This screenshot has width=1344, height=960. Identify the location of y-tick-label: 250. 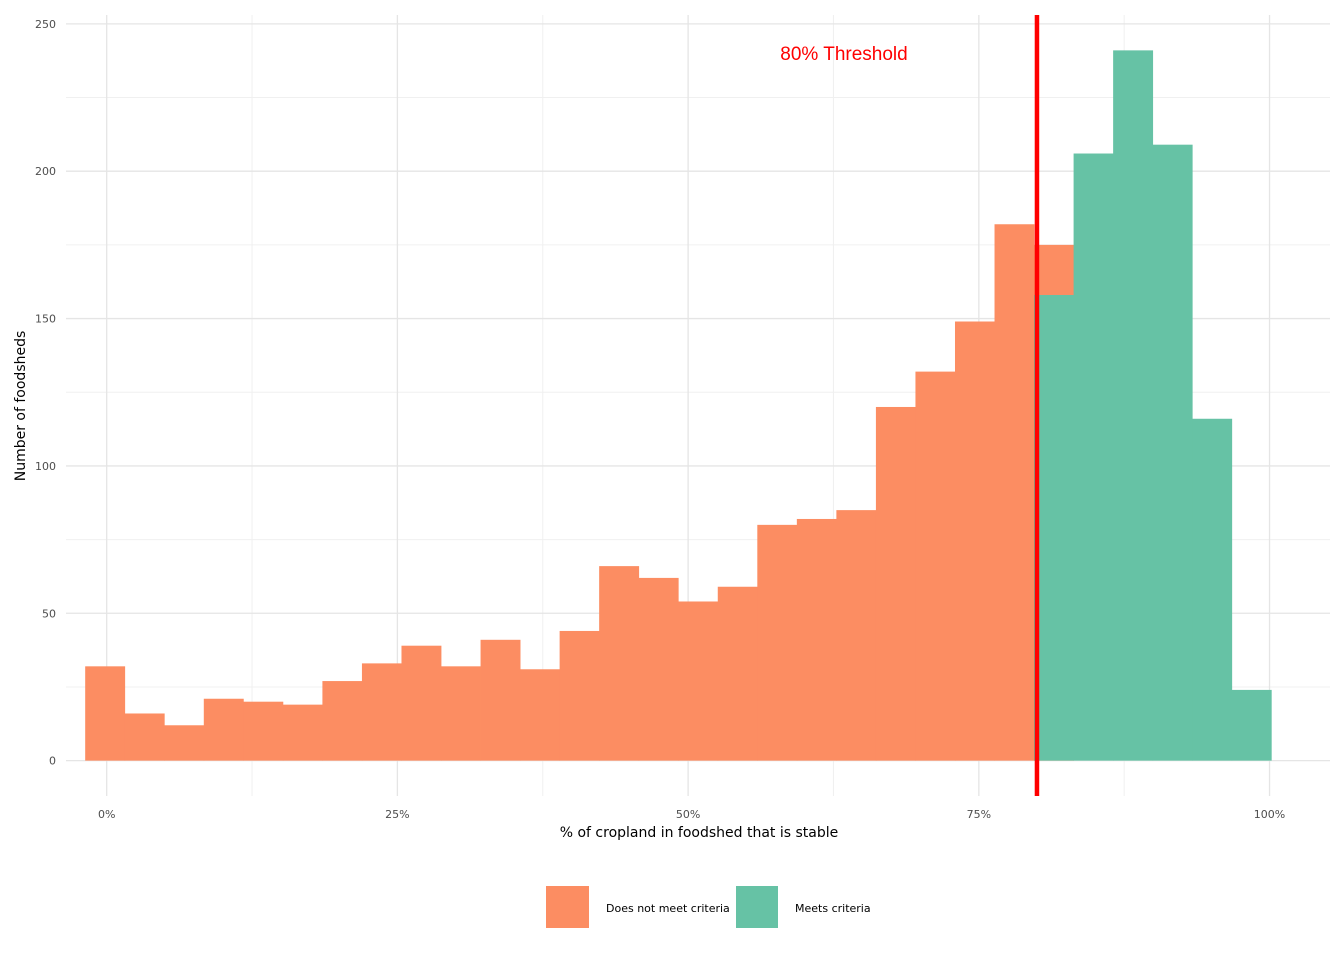
(45, 24).